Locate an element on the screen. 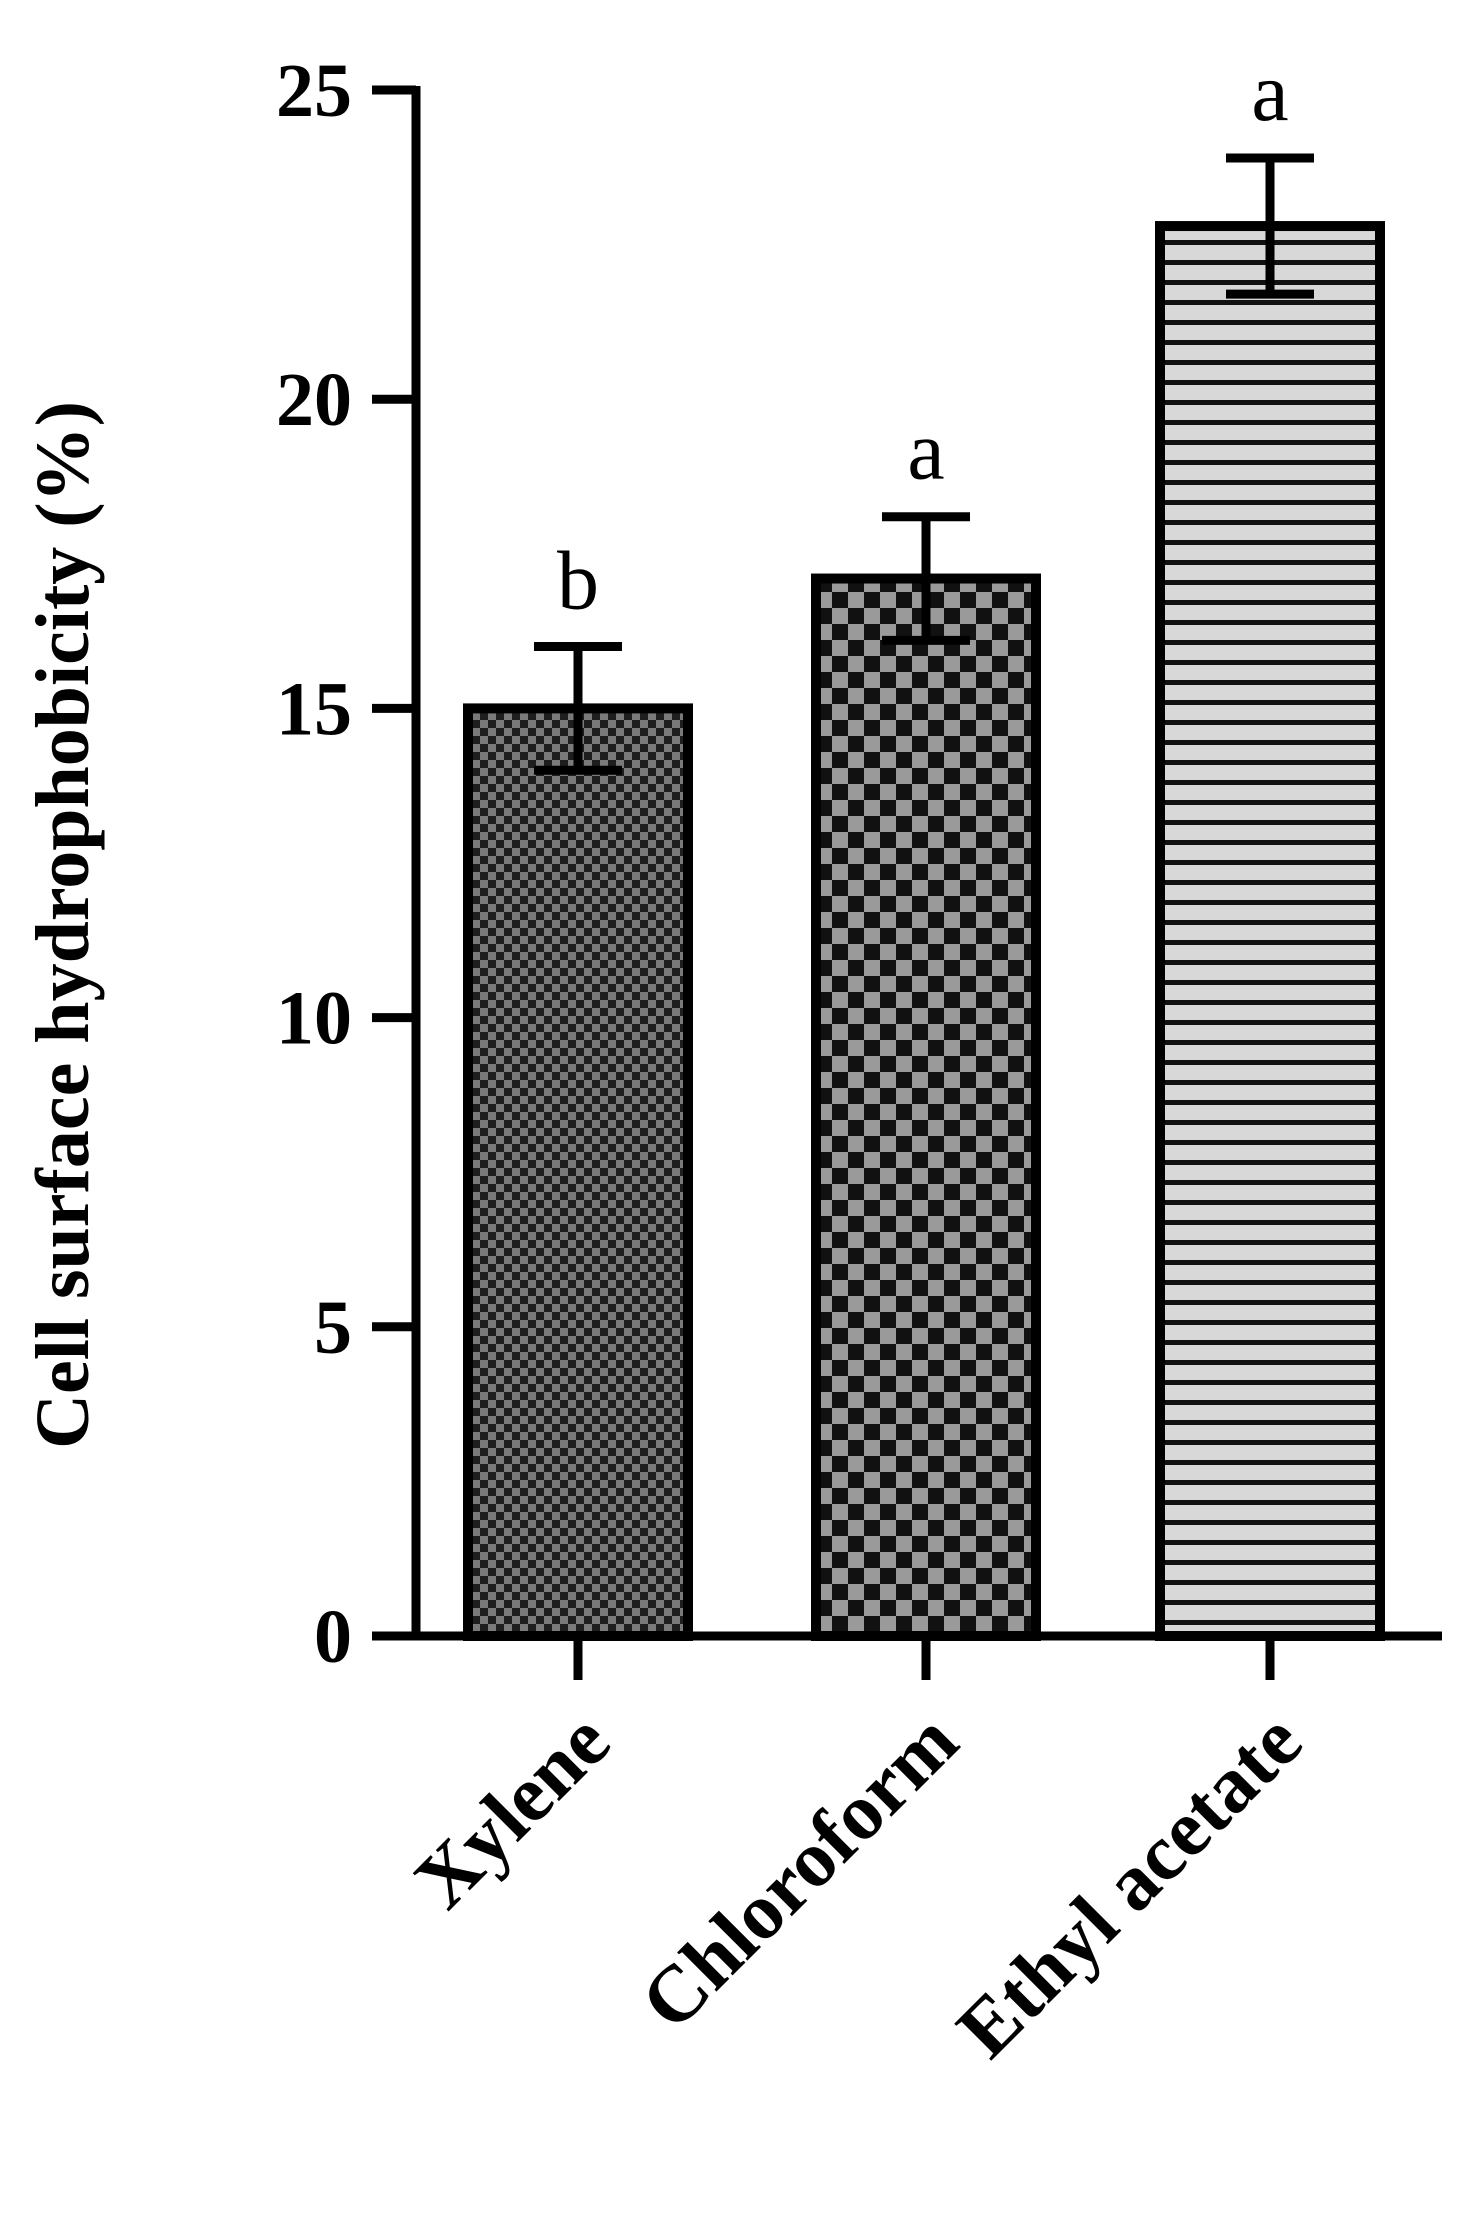  significance-label-chloroform: a is located at coordinates (925, 451).